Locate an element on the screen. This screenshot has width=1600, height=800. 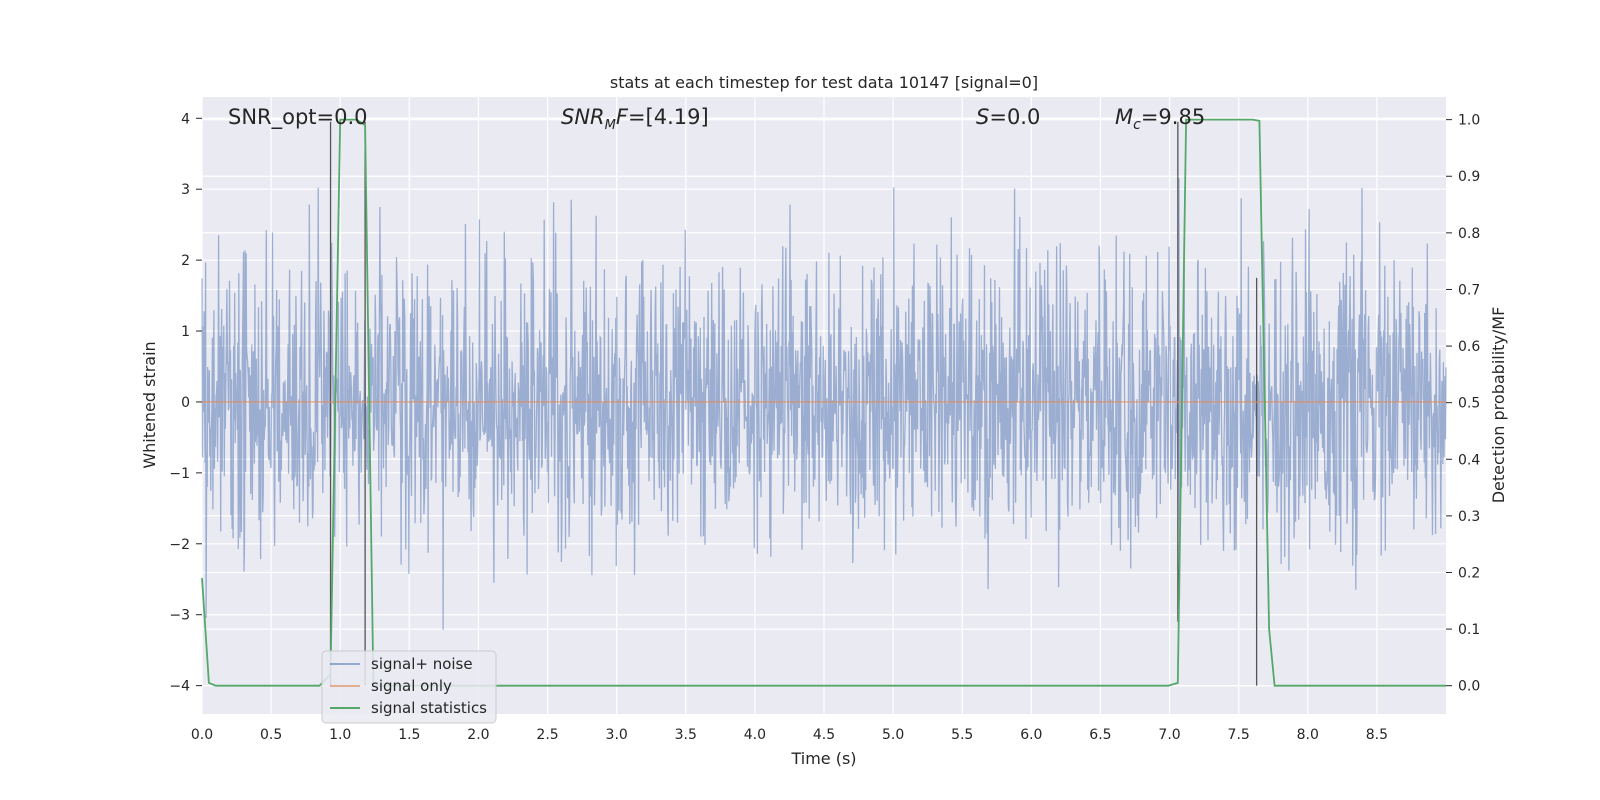
annotation-snr-mf: SNRMF=[4.19] is located at coordinates (635, 119).